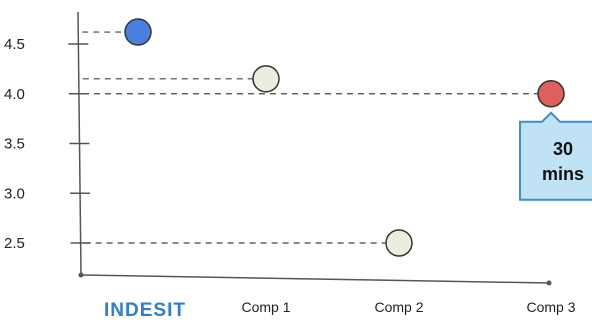 This screenshot has height=322, width=592. What do you see at coordinates (81, 275) in the screenshot?
I see `axis-origin-dot` at bounding box center [81, 275].